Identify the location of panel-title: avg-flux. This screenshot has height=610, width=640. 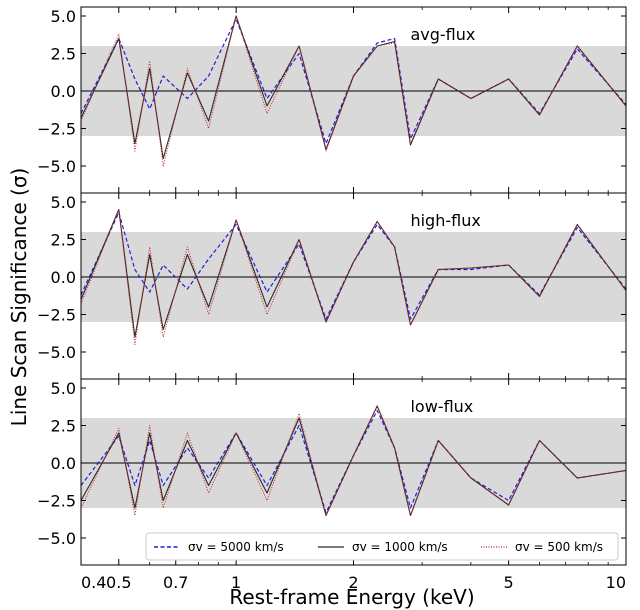
(442, 34).